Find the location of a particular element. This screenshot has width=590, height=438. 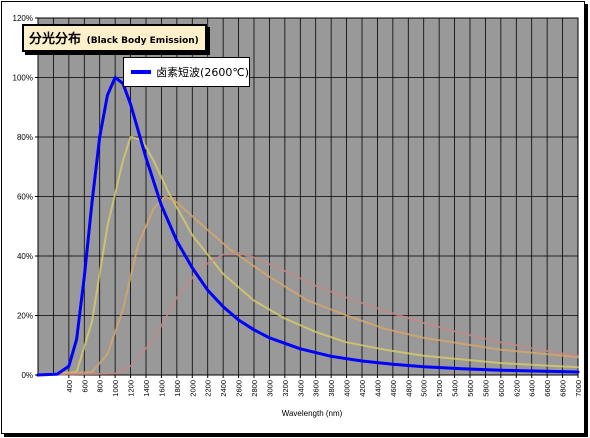

x-tick-label: 6800 is located at coordinates (563, 388).